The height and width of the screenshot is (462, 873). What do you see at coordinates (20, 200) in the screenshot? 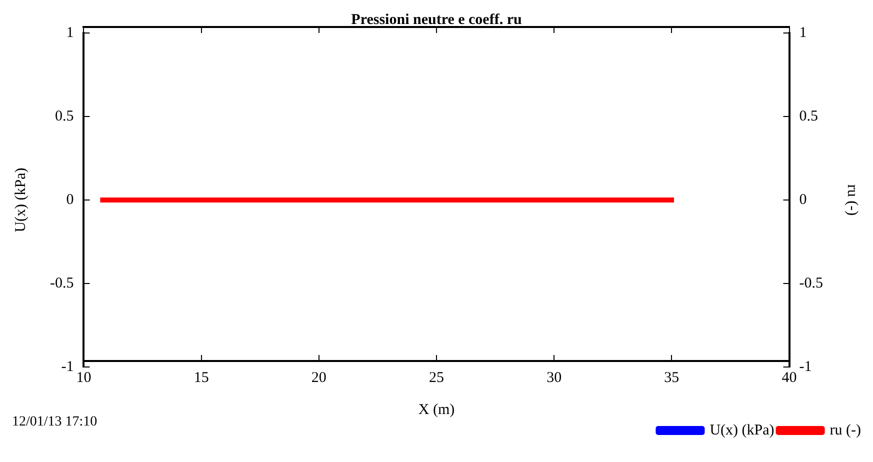
I see `y-axis-title: U(x) (kPa)` at bounding box center [20, 200].